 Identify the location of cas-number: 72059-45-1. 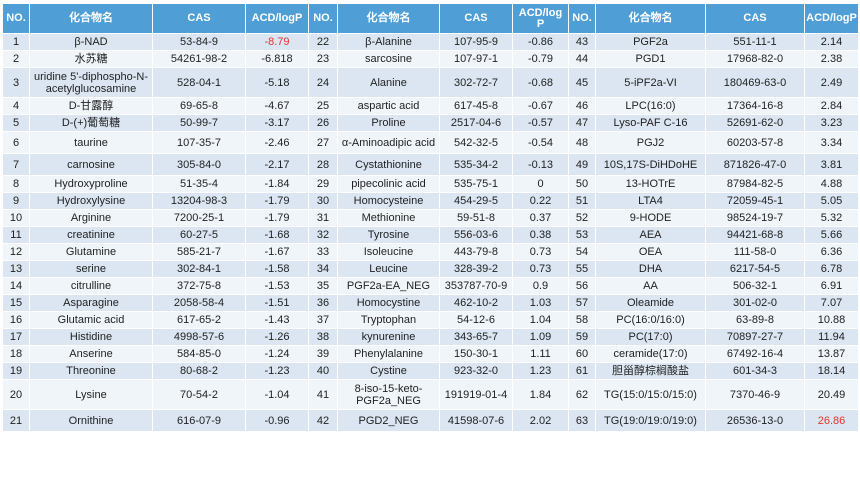
(755, 201).